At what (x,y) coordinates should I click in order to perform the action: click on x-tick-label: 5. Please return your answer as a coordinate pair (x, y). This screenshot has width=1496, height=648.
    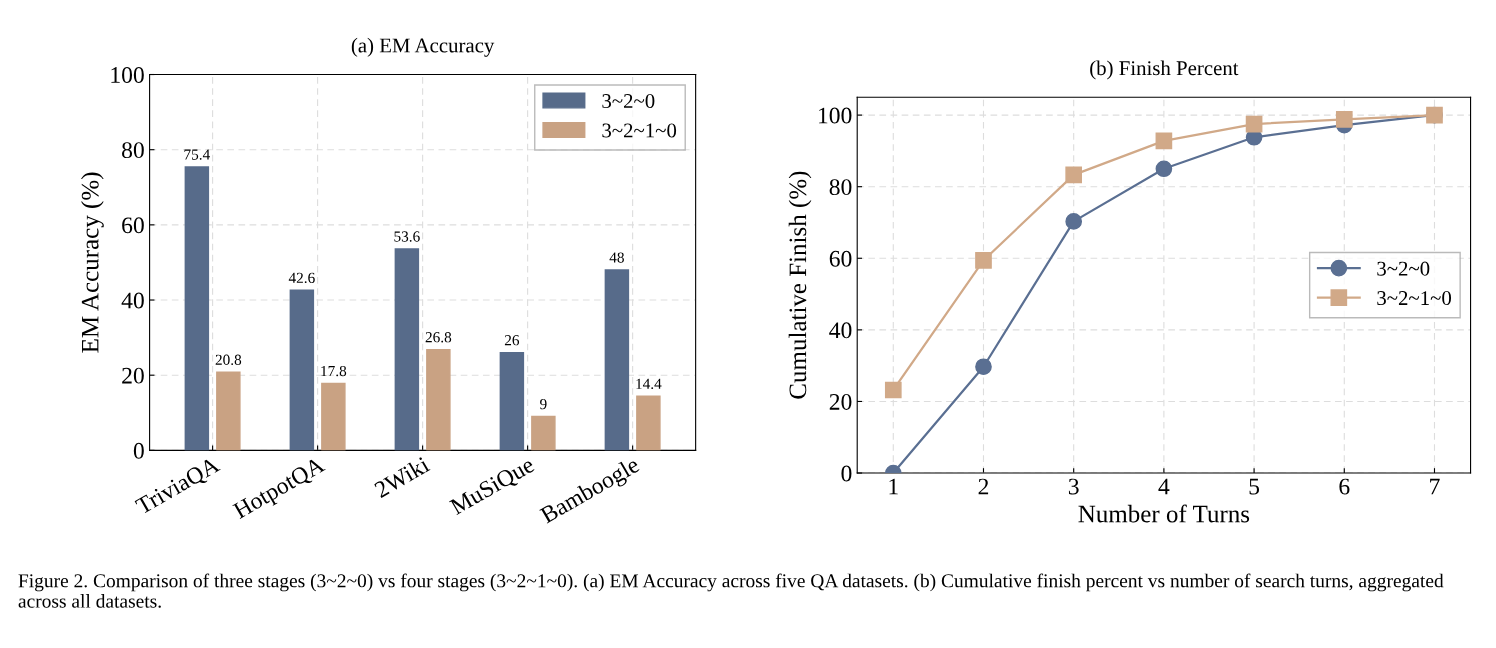
    Looking at the image, I should click on (1254, 486).